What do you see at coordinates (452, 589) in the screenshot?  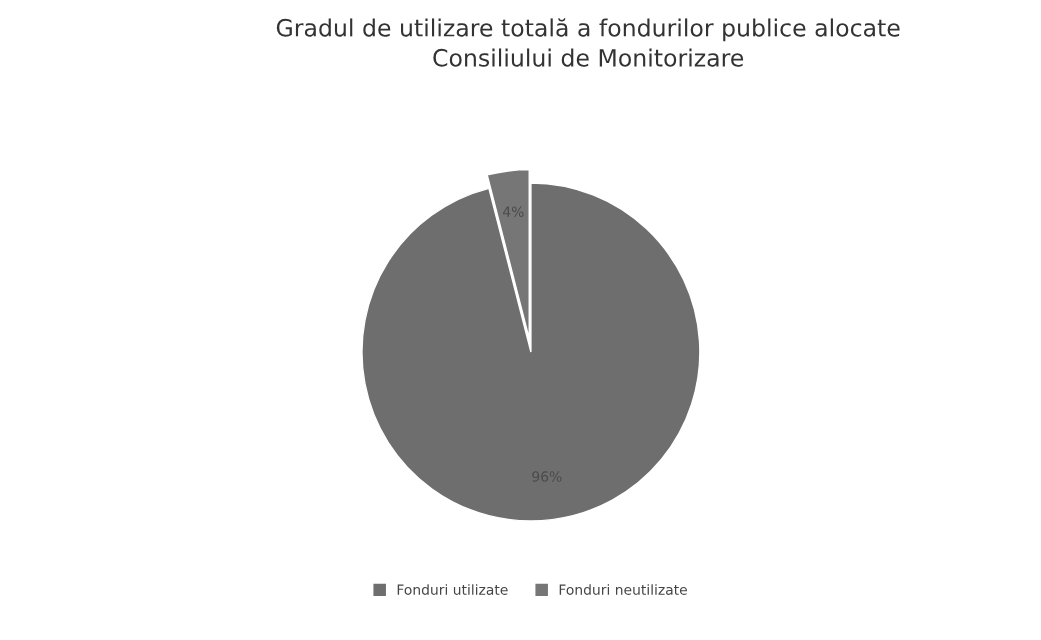 I see `legend-label: Fonduri utilizate` at bounding box center [452, 589].